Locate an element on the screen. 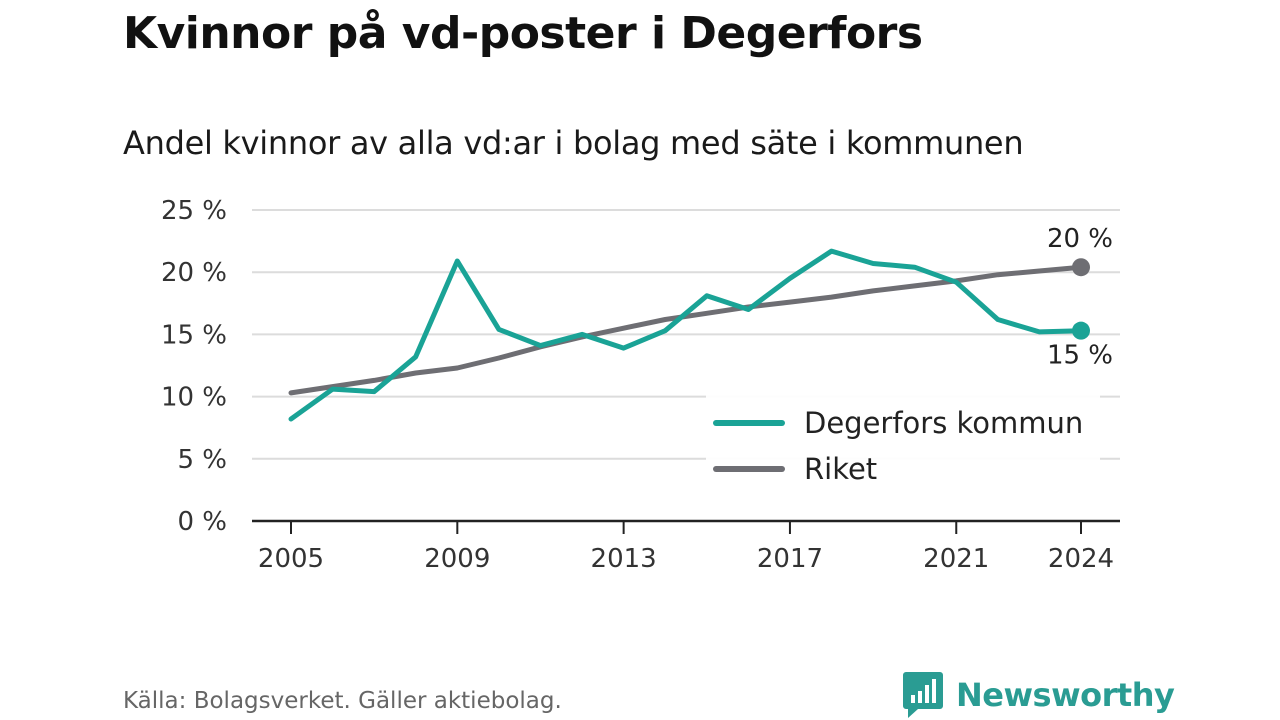  series-end-label: 15 % is located at coordinates (1080, 356).